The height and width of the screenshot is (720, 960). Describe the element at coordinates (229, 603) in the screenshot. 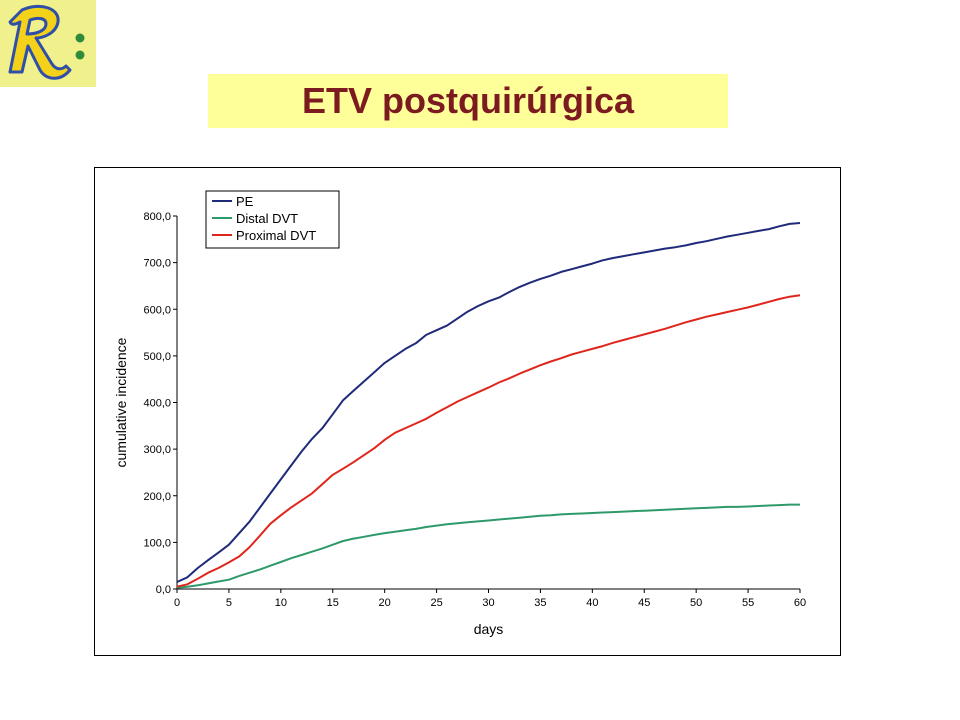

I see `x-tick-label: 5` at that location.